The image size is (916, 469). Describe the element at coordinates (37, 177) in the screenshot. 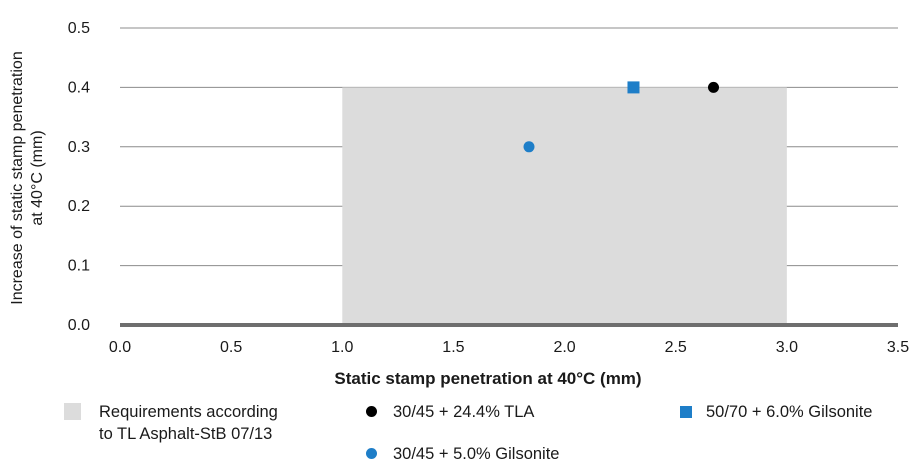

I see `y-axis-title-line: at 40°C (mm)` at that location.